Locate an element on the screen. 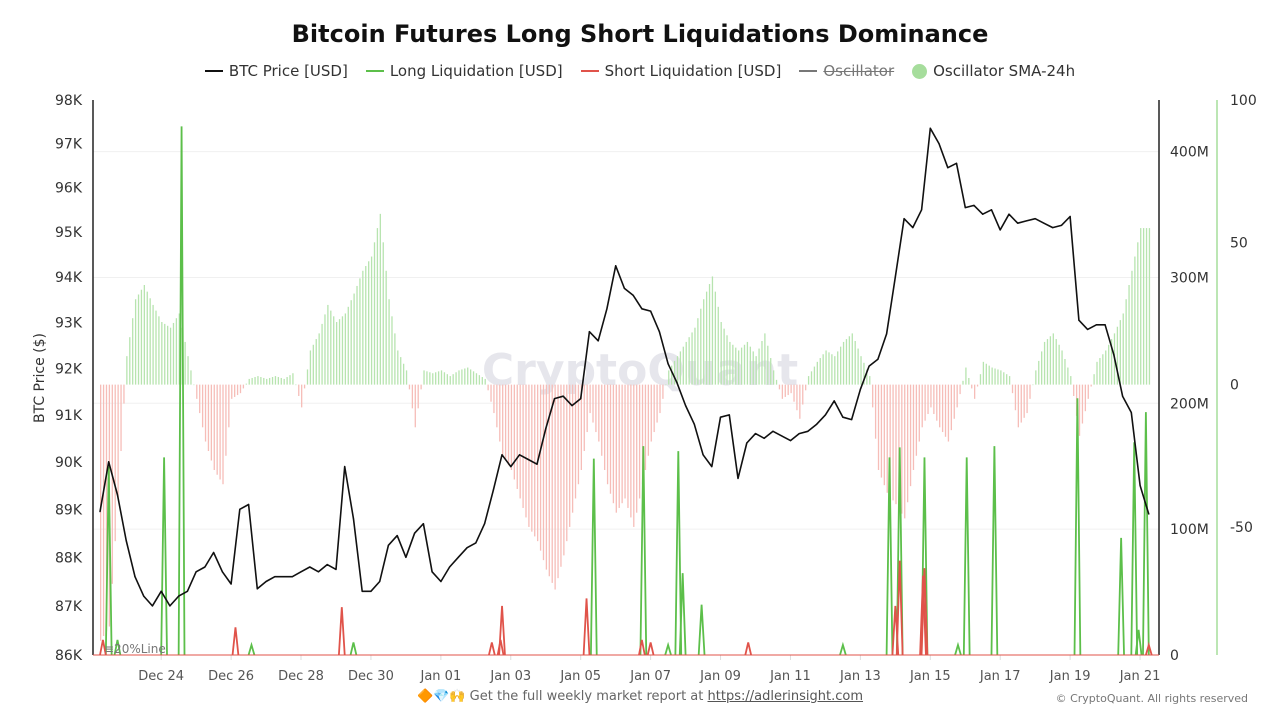 The width and height of the screenshot is (1280, 720). line-swatch-icon is located at coordinates (213, 71).